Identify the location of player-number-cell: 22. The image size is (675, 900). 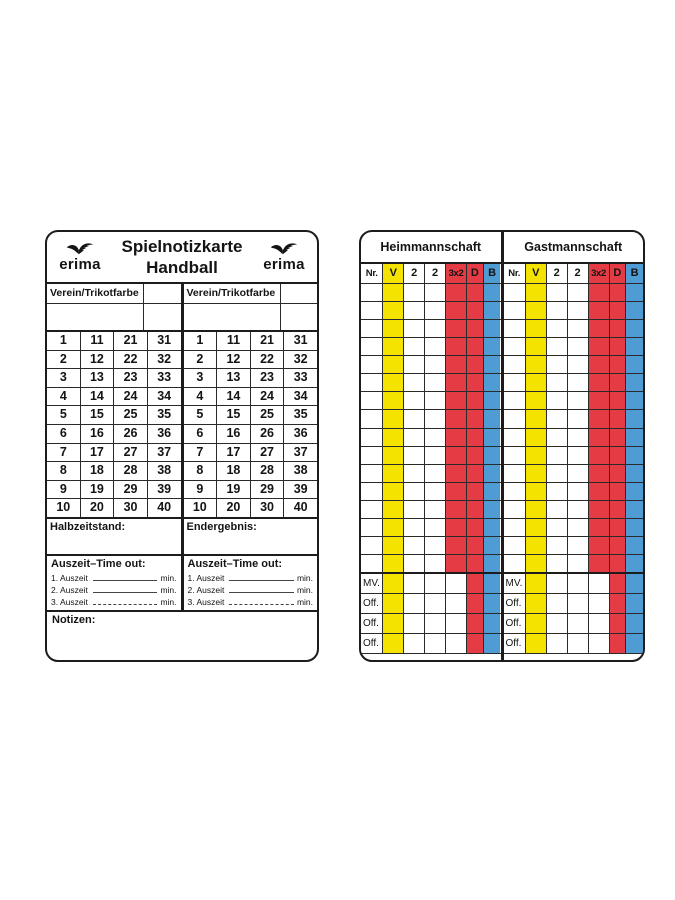
(266, 359).